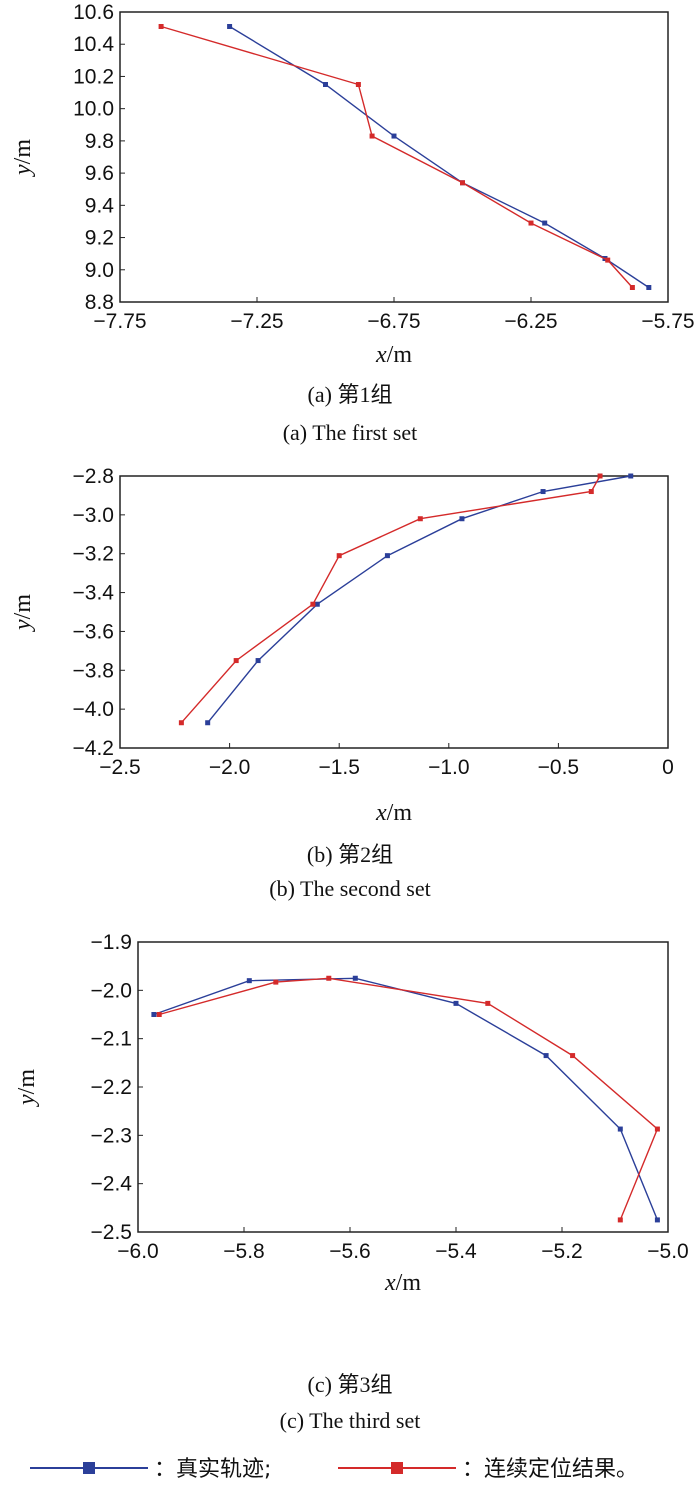 This screenshot has width=700, height=1495. What do you see at coordinates (111, 1087) in the screenshot?
I see `y-tick-label: −2.2` at bounding box center [111, 1087].